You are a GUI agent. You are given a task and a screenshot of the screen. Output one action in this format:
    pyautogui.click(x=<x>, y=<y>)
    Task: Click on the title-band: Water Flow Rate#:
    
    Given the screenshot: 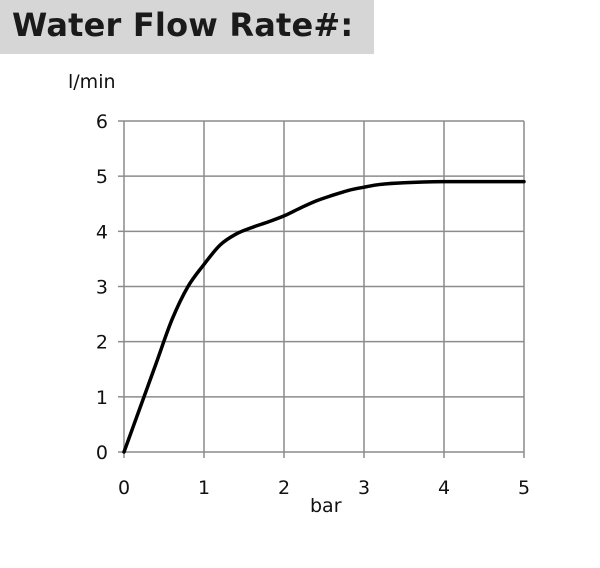 What is the action you would take?
    pyautogui.click(x=187, y=27)
    